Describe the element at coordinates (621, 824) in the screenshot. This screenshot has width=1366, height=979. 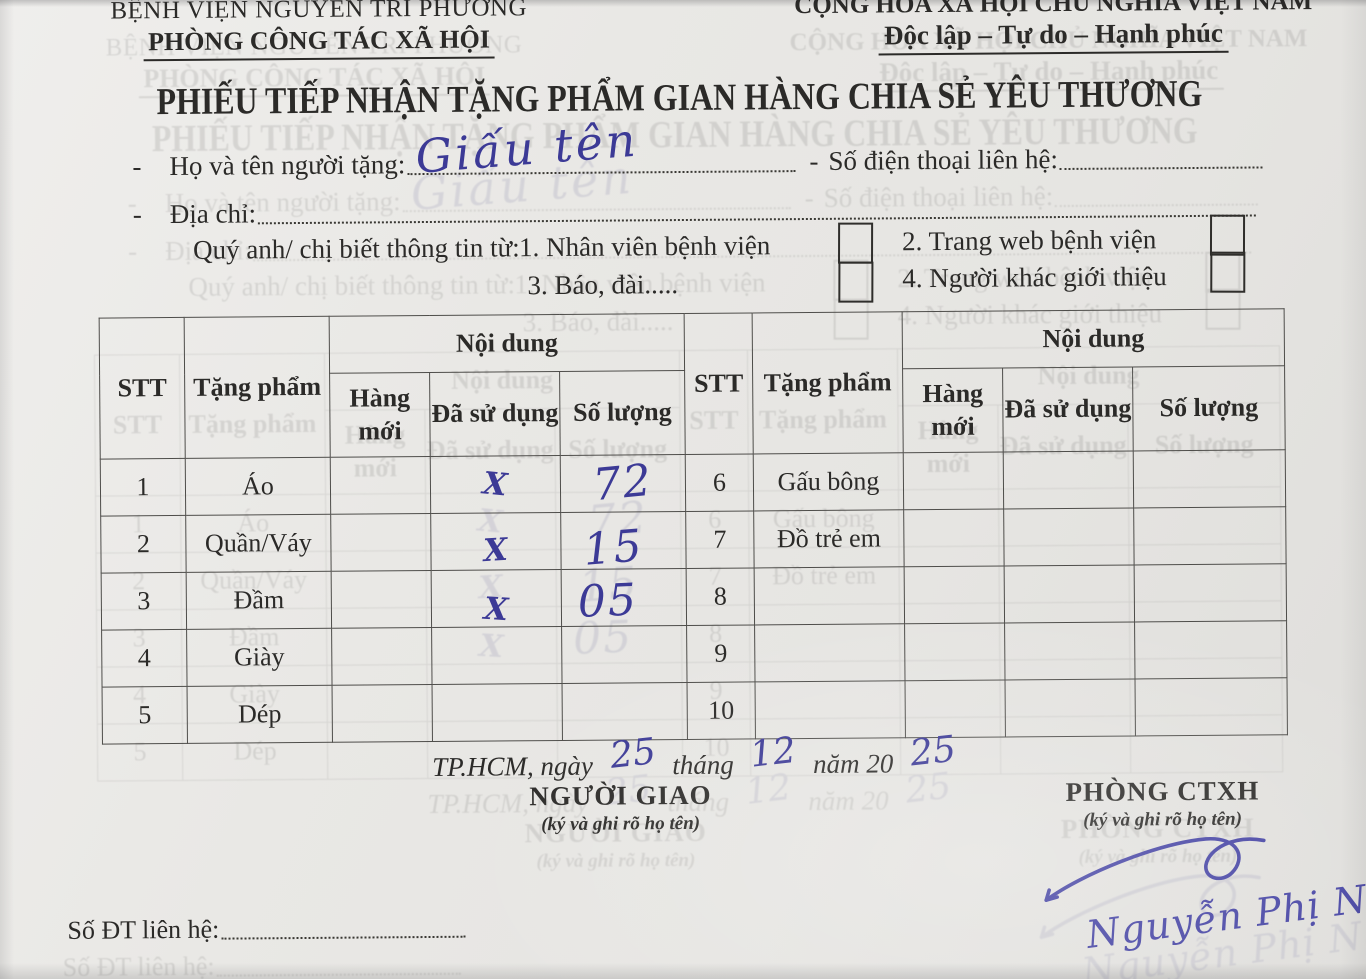
I see `deliverer-note: (ký và ghi rõ họ tên)` at that location.